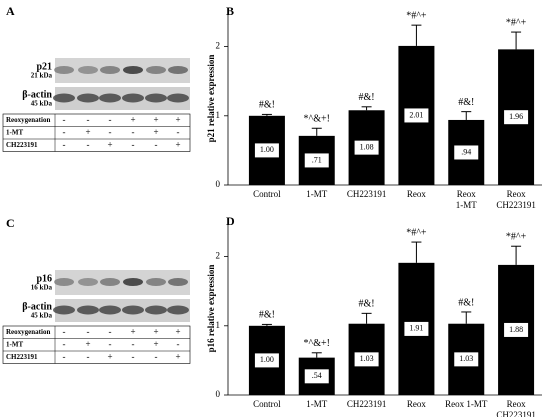 The width and height of the screenshot is (550, 417). What do you see at coordinates (42, 288) in the screenshot?
I see `protein-size: 16 kDa` at bounding box center [42, 288].